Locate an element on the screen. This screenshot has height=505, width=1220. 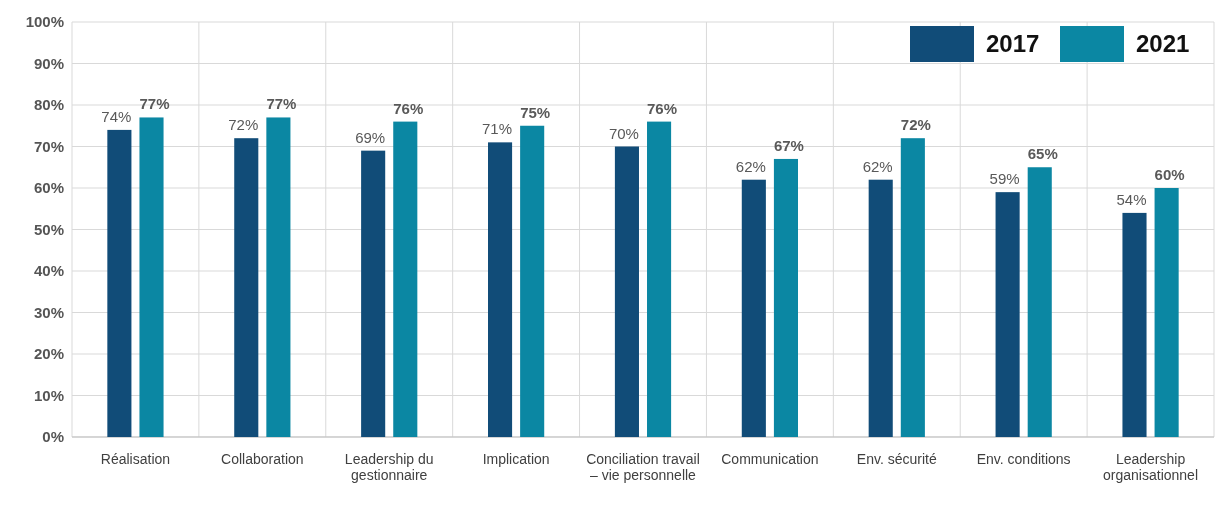
data-label: 71% is located at coordinates (497, 129).